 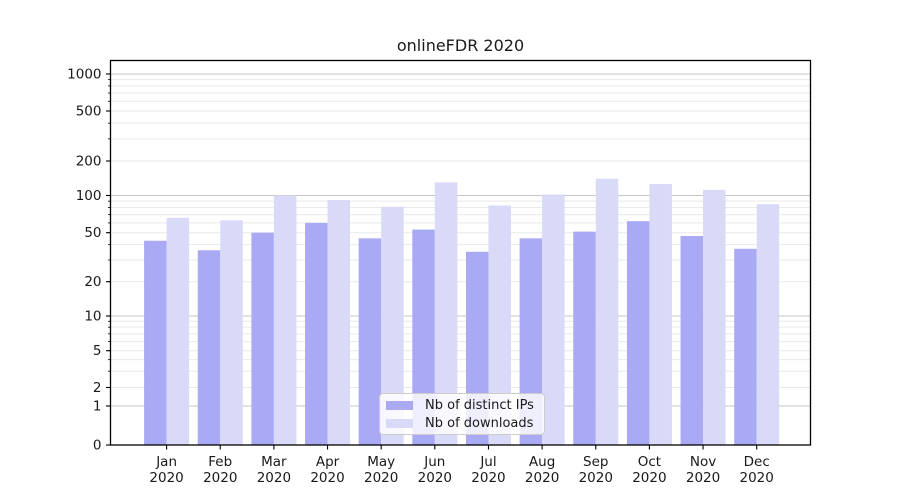 What do you see at coordinates (479, 423) in the screenshot?
I see `legend-label-downloads: Nb of downloads` at bounding box center [479, 423].